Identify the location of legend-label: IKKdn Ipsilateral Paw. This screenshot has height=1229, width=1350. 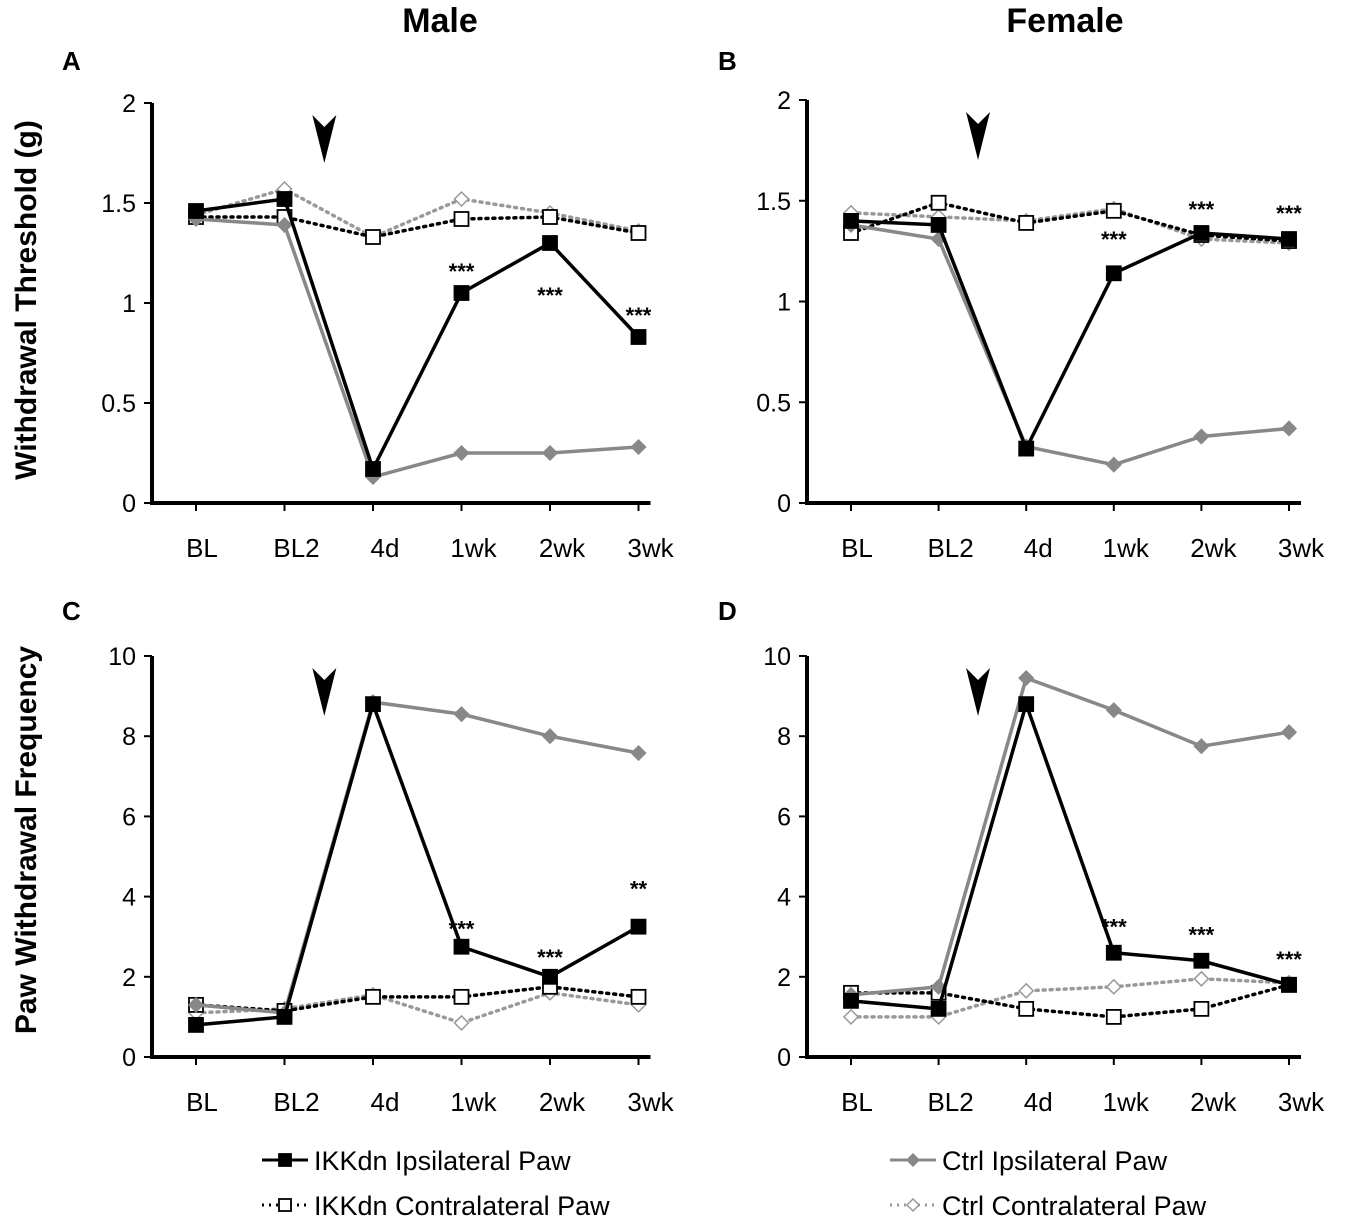
(442, 1161).